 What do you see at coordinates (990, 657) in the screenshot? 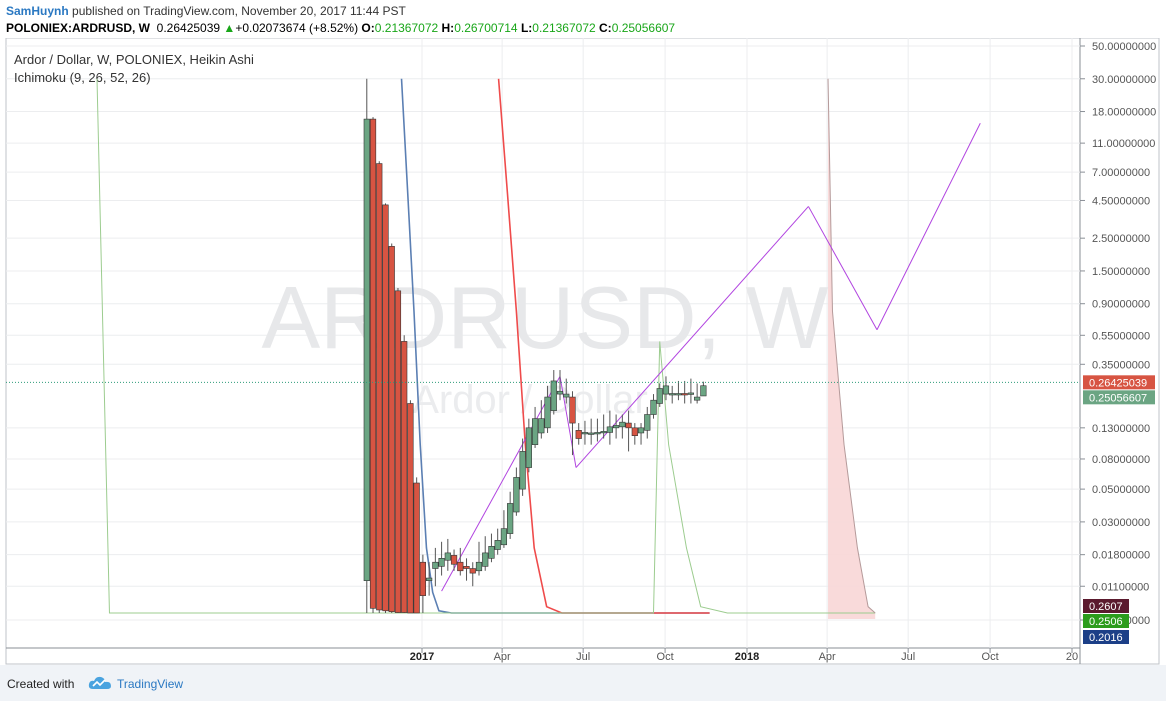
I see `x-tick-label: Oct` at bounding box center [990, 657].